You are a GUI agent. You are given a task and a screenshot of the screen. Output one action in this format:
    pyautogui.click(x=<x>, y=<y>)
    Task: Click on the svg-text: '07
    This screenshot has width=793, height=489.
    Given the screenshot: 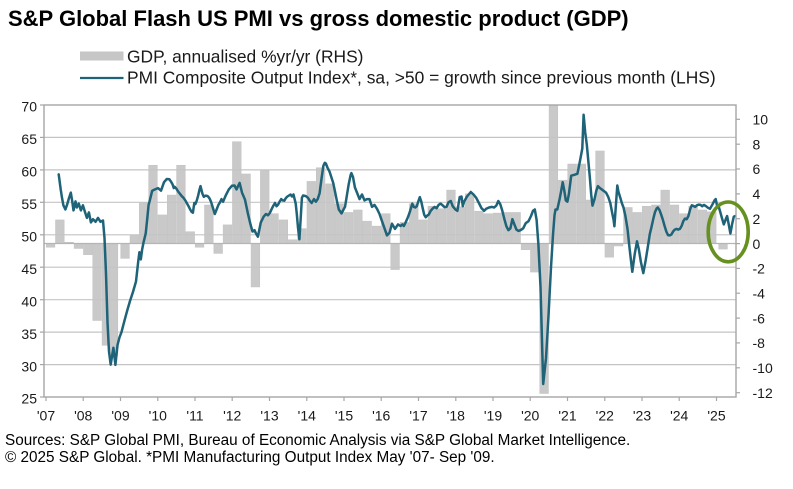 What is the action you would take?
    pyautogui.click(x=46, y=416)
    